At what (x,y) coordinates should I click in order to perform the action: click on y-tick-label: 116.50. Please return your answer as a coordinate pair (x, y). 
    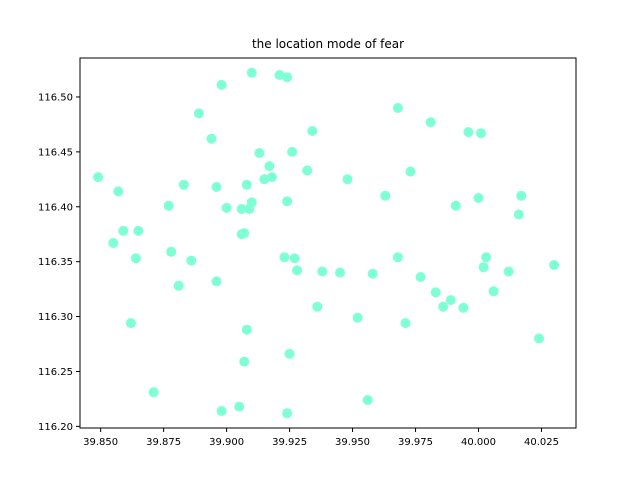
    Looking at the image, I should click on (55, 97).